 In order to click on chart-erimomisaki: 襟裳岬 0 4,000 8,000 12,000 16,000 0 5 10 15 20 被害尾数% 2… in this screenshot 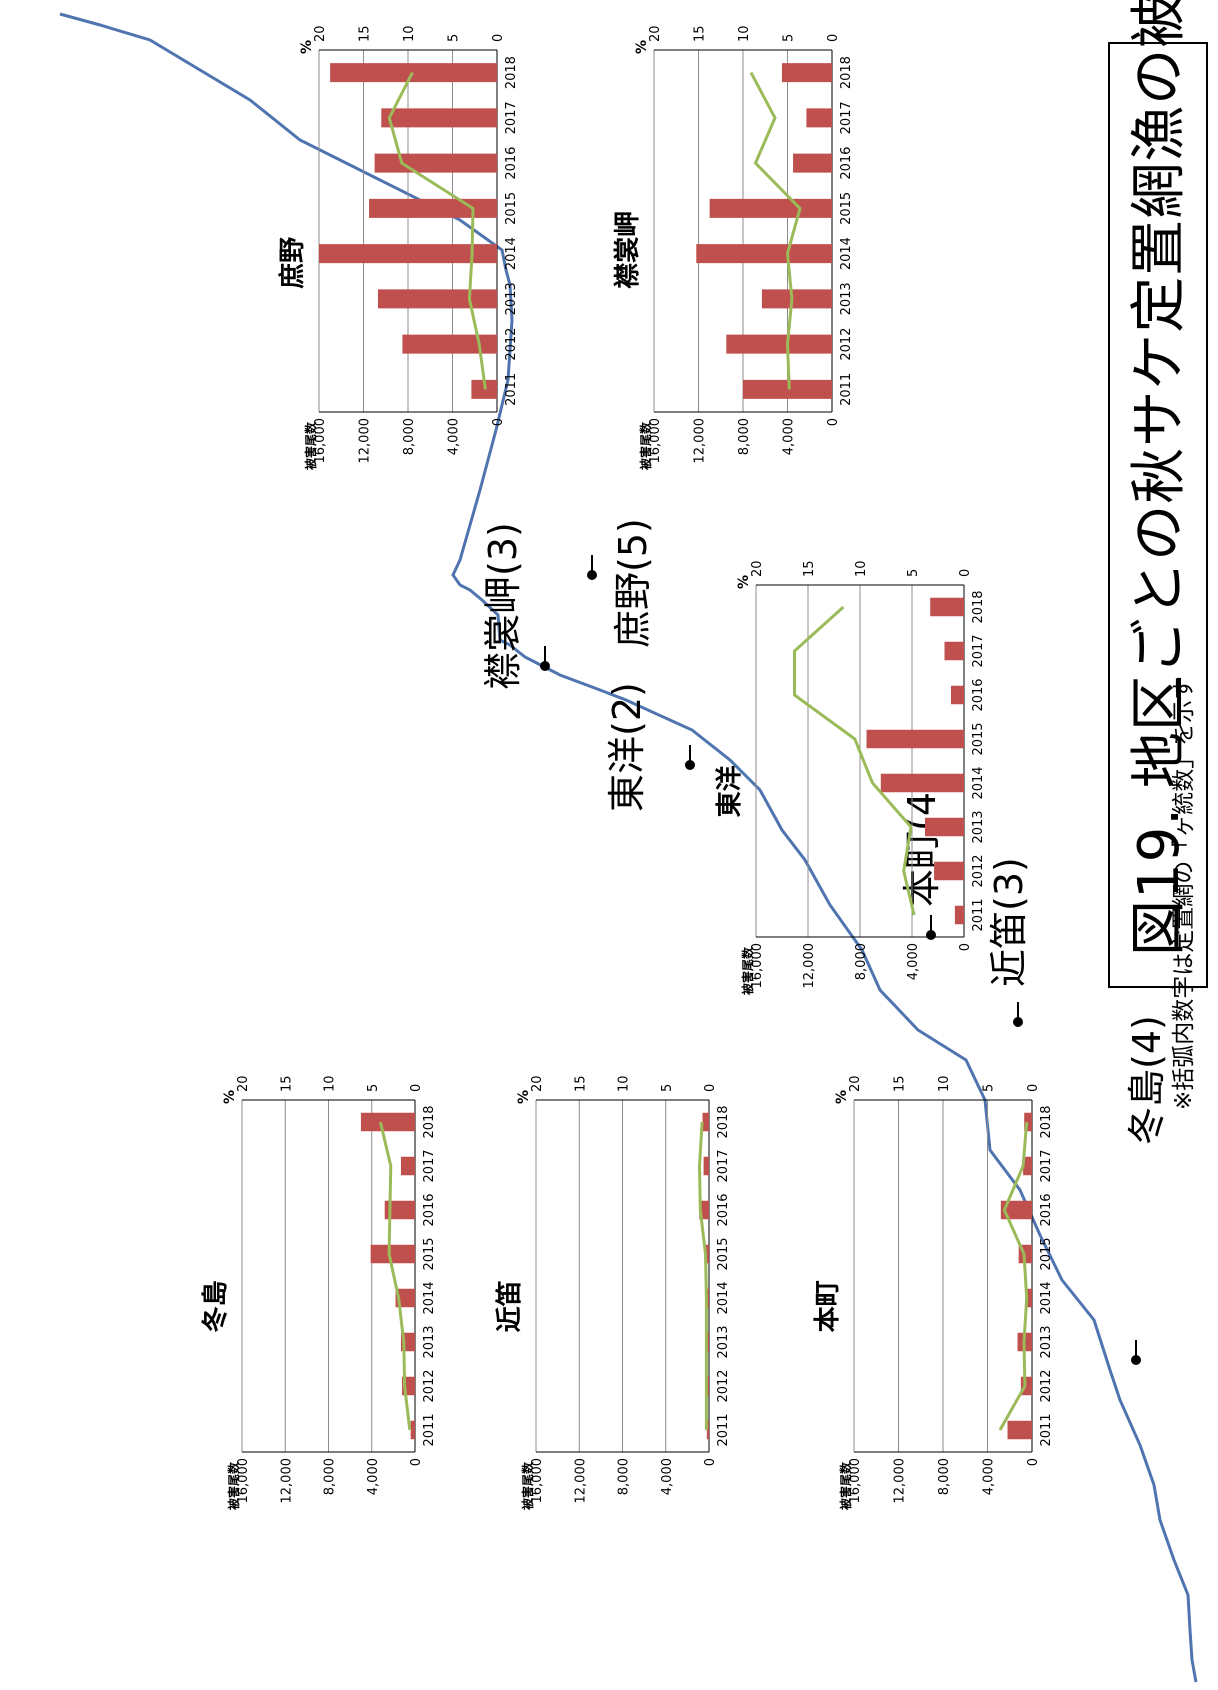, I will do `click(733, 247)`.